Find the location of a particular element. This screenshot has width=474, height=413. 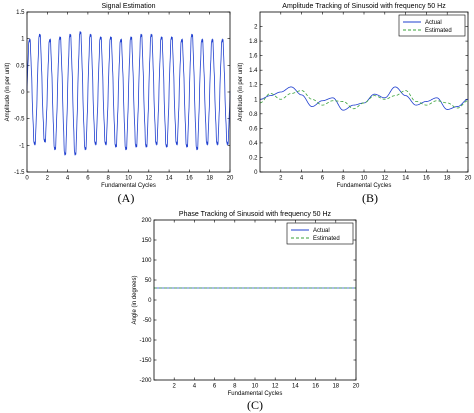

y-tick-label: 1.8 is located at coordinates (253, 42).